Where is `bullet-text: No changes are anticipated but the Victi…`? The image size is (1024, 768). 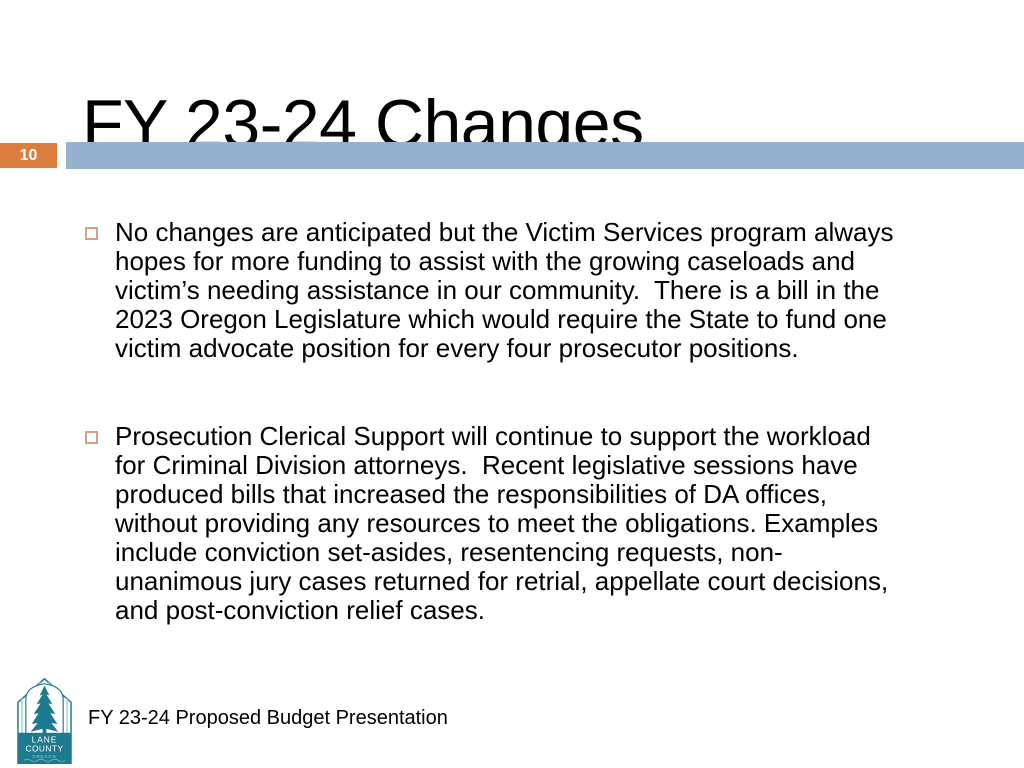
bullet-text: No changes are anticipated but the Victi… is located at coordinates (504, 290).